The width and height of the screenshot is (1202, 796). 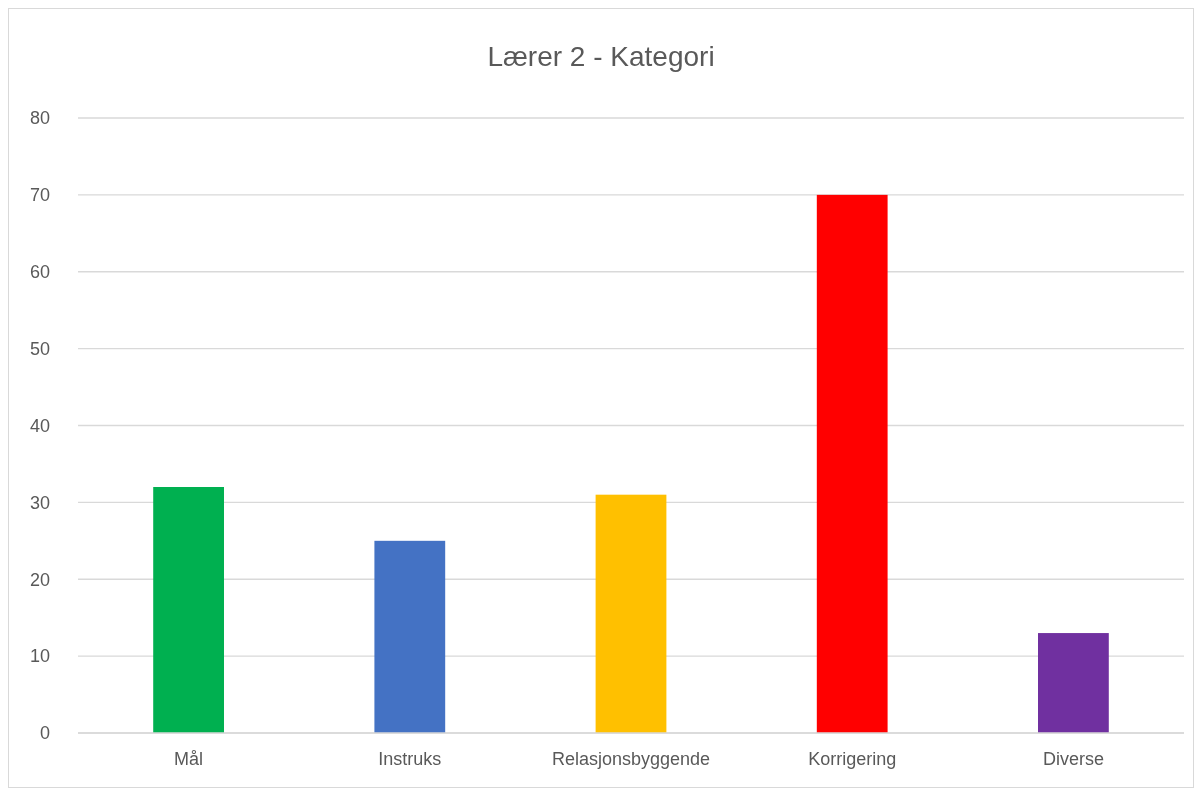 What do you see at coordinates (189, 759) in the screenshot?
I see `x-tick-label: Mål` at bounding box center [189, 759].